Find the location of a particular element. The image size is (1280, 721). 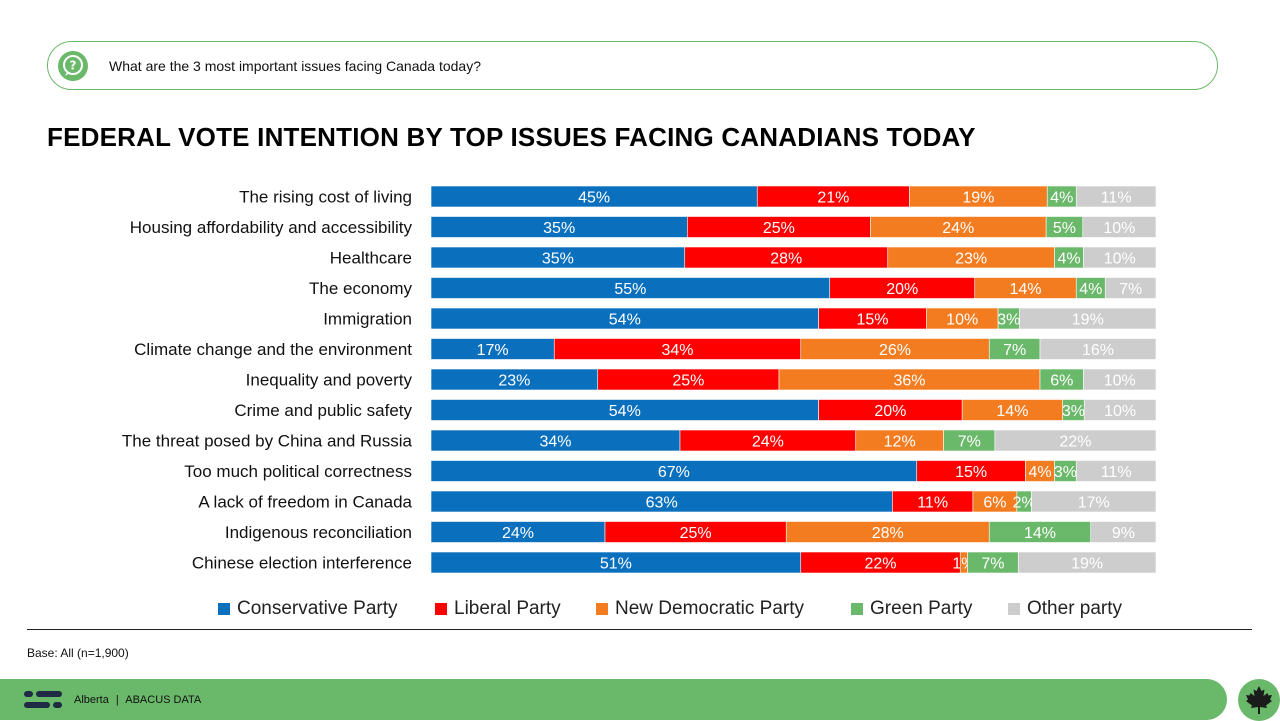

category-label-immigration: Immigration is located at coordinates (367, 319).